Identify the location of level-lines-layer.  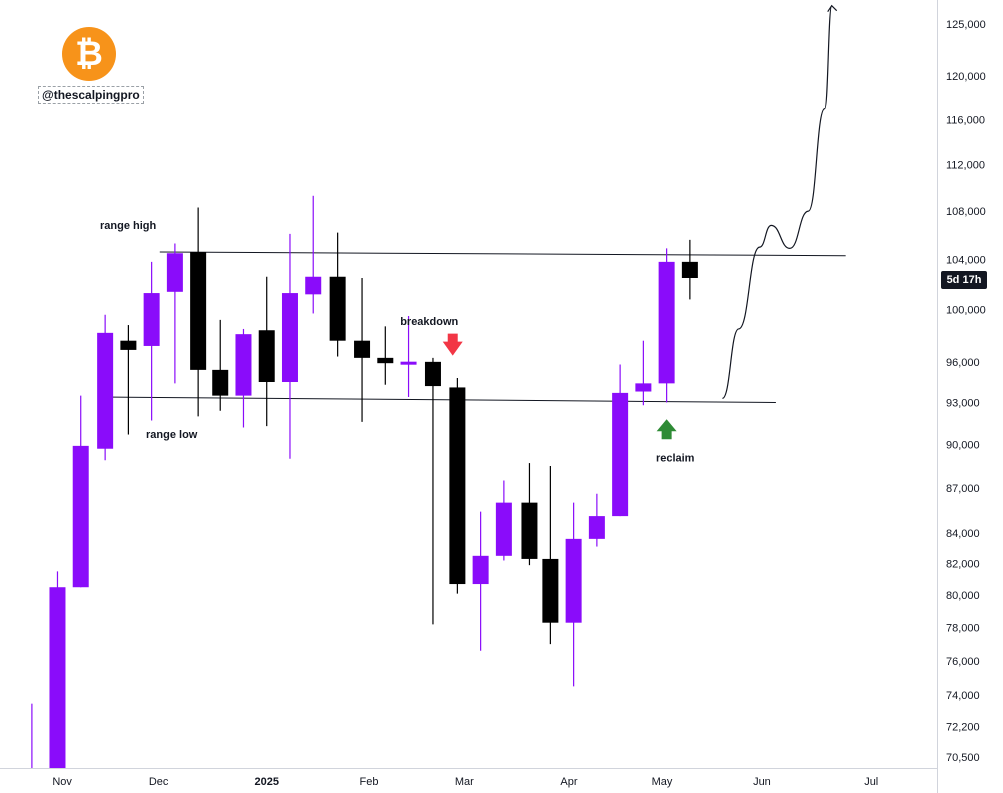
(473, 327).